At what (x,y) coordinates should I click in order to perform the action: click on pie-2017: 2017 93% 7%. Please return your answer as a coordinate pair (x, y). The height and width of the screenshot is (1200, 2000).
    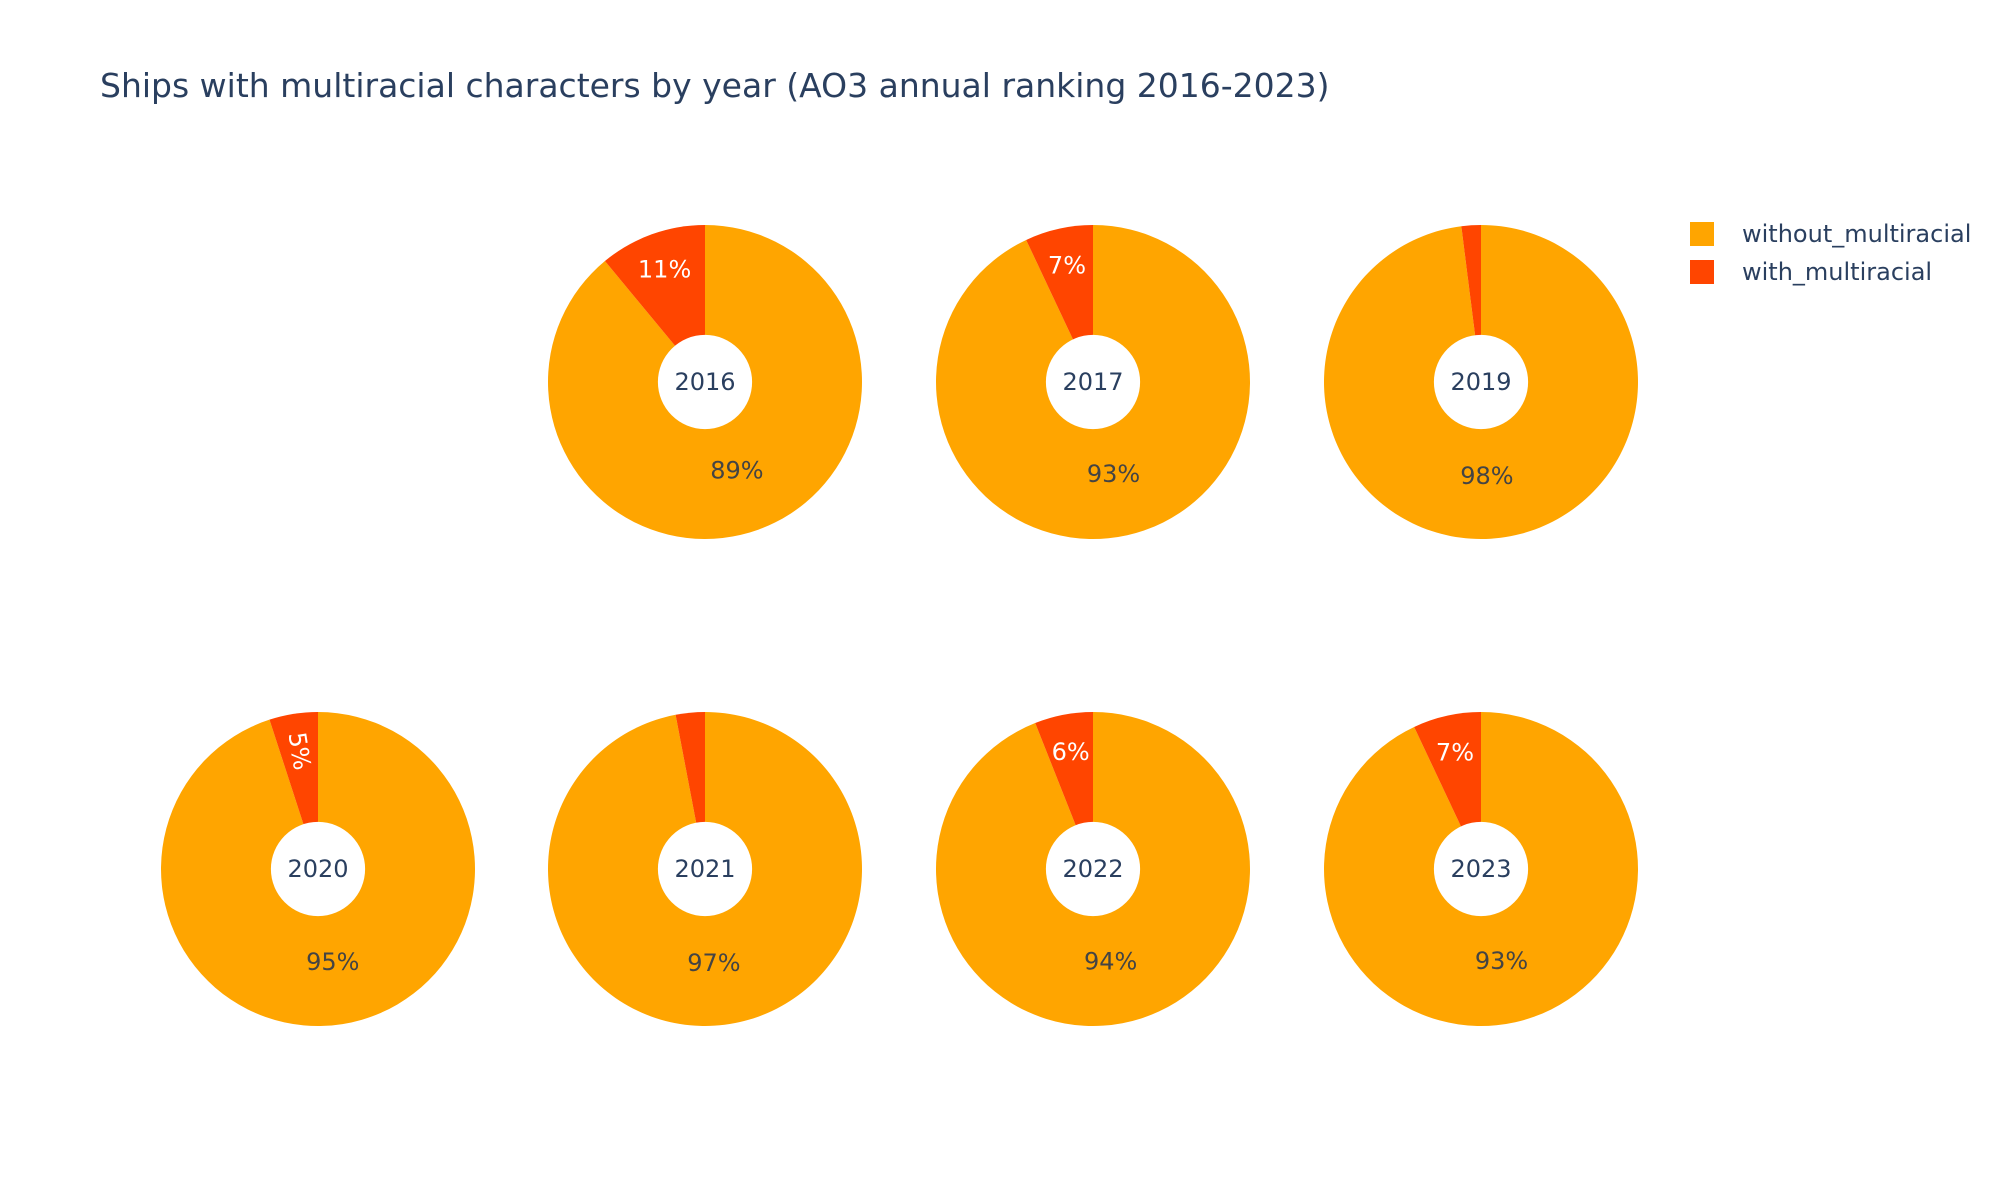
    Looking at the image, I should click on (1093, 382).